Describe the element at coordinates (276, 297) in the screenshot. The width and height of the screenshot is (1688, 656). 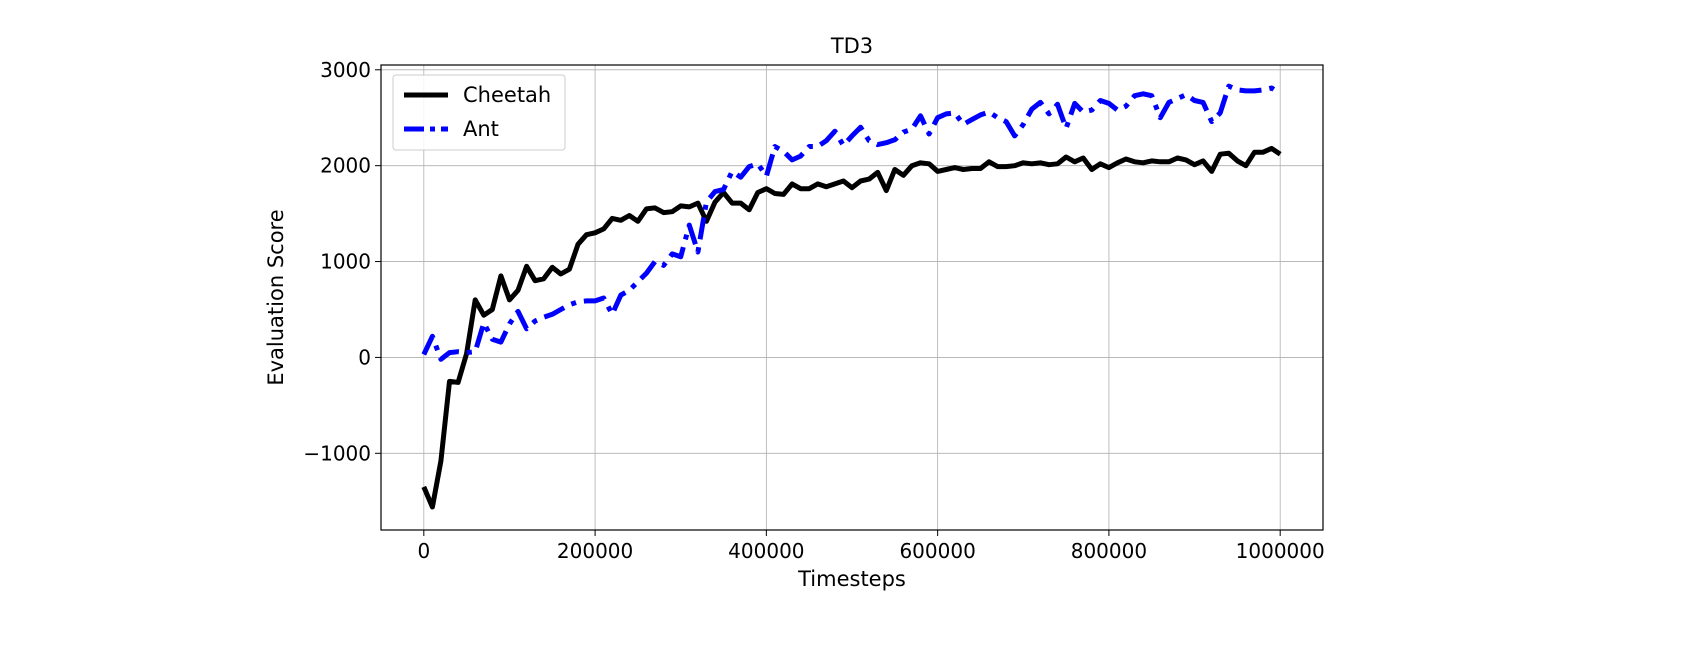
I see `y-axis-title: Evaluation Score` at that location.